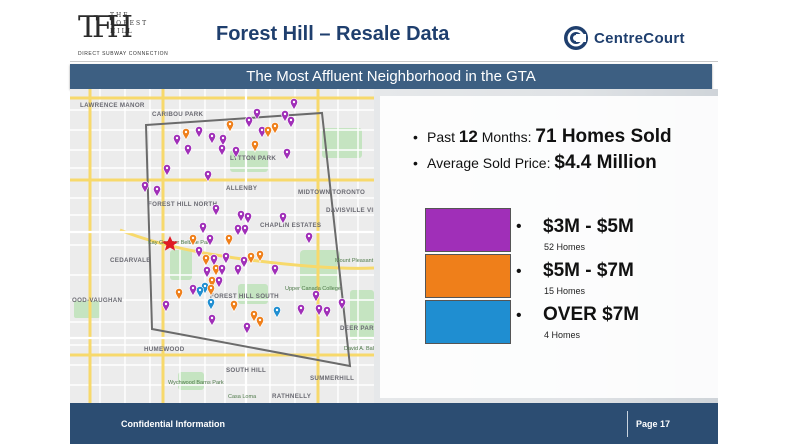 This screenshot has height=444, width=788. What do you see at coordinates (394, 423) in the screenshot?
I see `footer-bar` at bounding box center [394, 423].